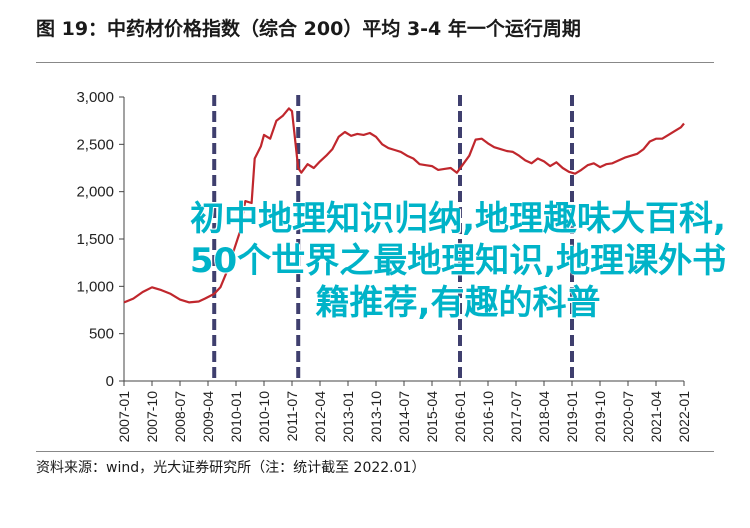  I want to click on x-tick-label: 2021-04, so click(656, 417).